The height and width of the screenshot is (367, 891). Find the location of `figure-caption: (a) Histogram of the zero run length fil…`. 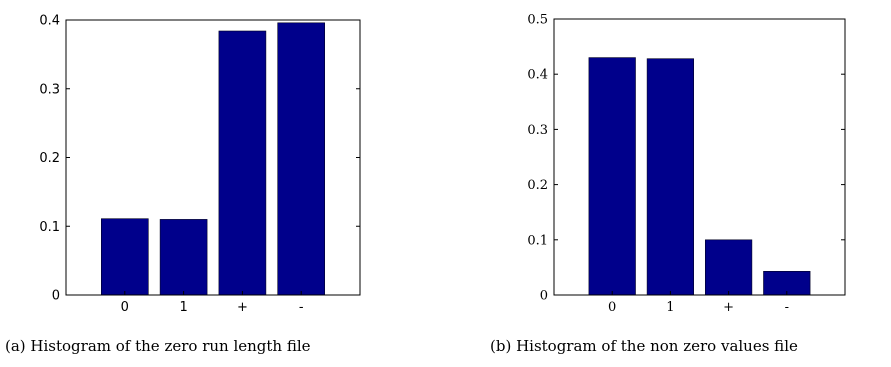

figure-caption: (a) Histogram of the zero run length fil… is located at coordinates (158, 346).